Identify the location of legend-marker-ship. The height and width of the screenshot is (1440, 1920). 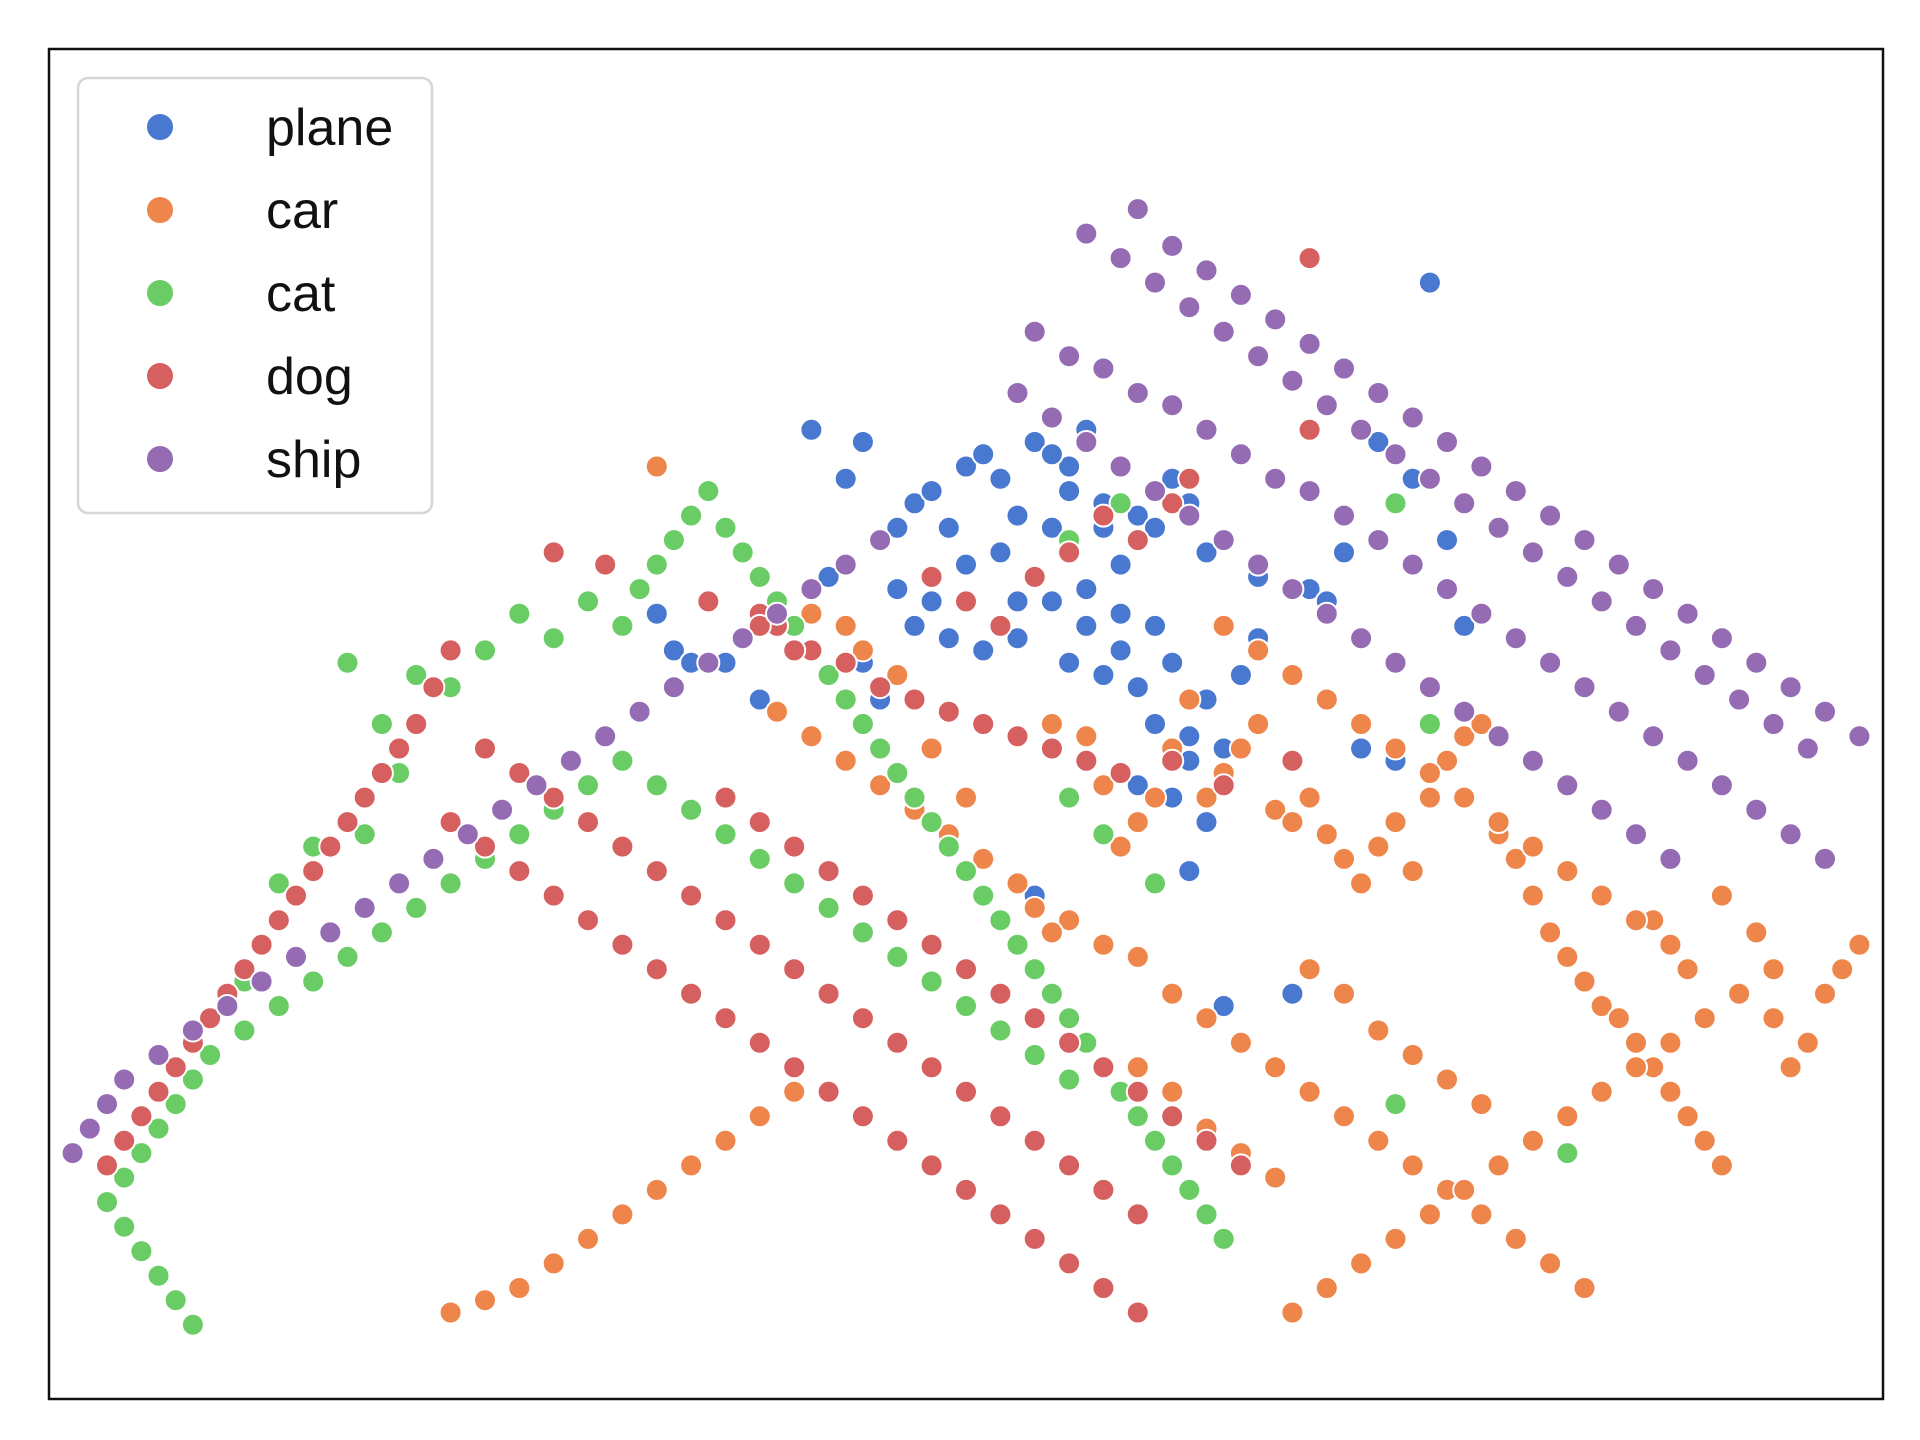
(160, 459).